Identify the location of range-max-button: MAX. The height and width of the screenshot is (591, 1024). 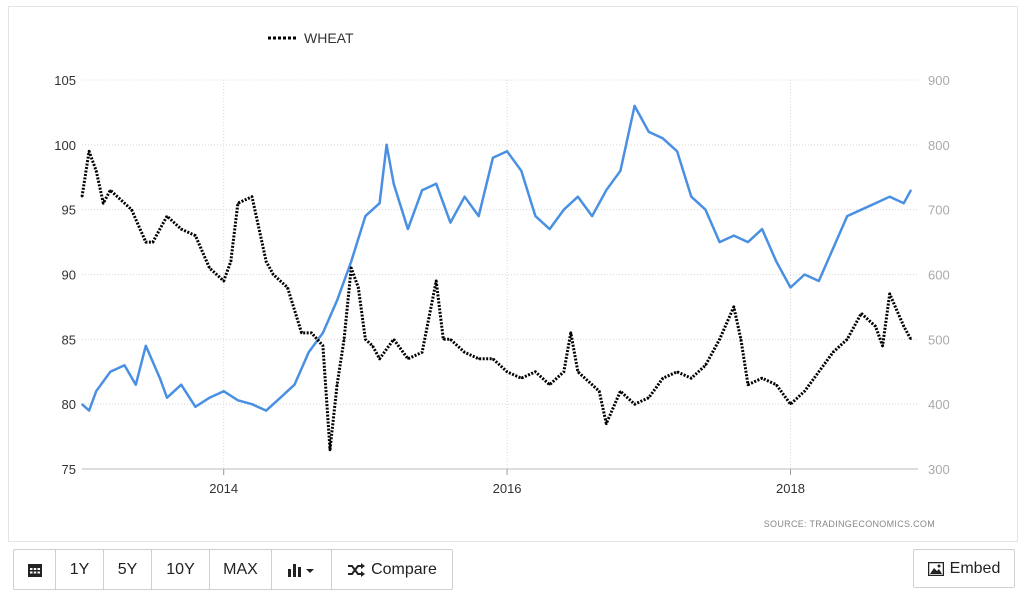
(241, 569).